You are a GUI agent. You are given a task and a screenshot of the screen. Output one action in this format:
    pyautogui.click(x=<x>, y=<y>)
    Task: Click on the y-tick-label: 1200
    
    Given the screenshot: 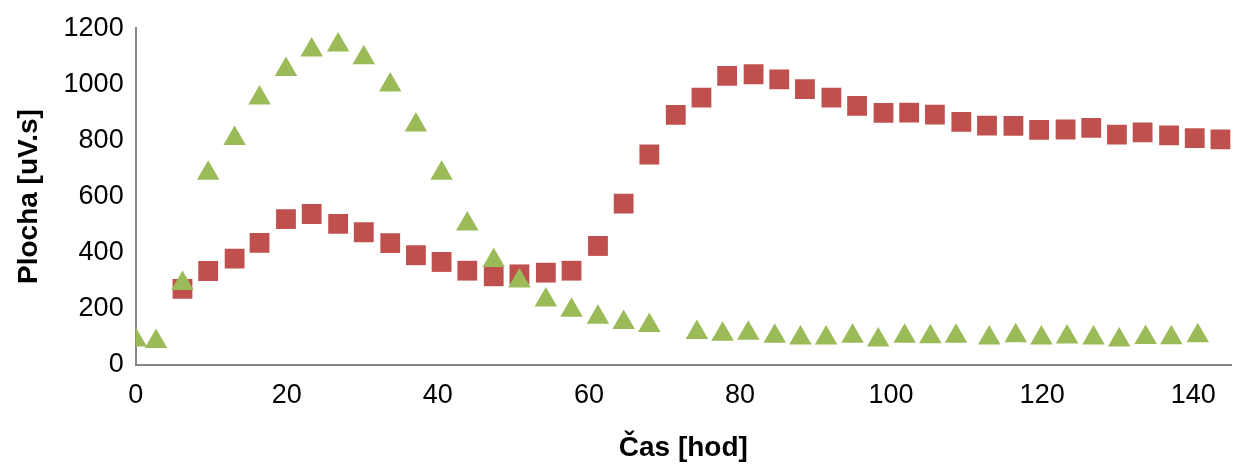 What is the action you would take?
    pyautogui.click(x=93, y=26)
    